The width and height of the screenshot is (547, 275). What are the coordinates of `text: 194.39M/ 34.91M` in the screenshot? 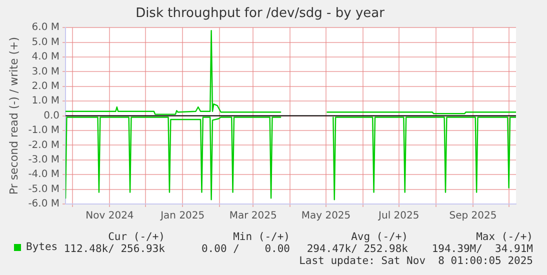 It's located at (482, 249).